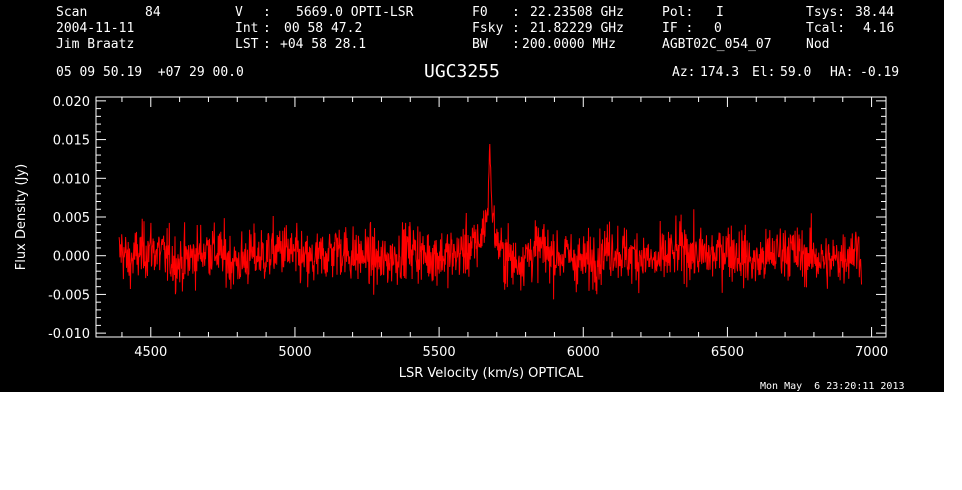  What do you see at coordinates (95, 28) in the screenshot?
I see `obs-date: 2004-11-11` at bounding box center [95, 28].